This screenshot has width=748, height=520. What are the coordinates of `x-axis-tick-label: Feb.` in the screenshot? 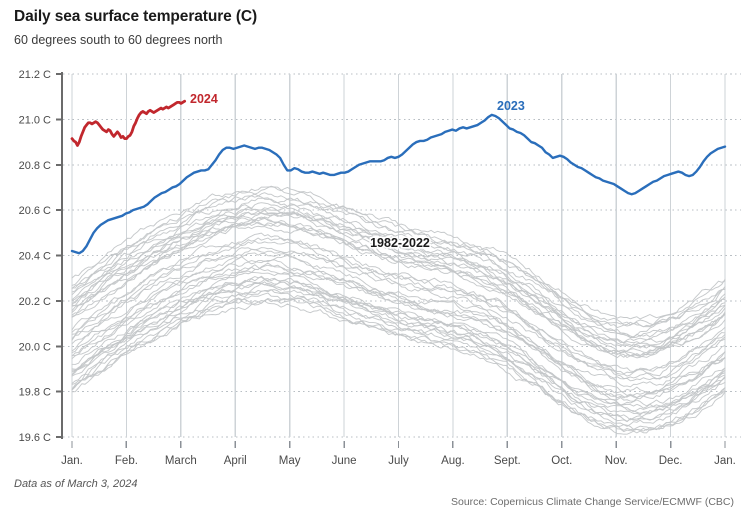 It's located at (126, 461).